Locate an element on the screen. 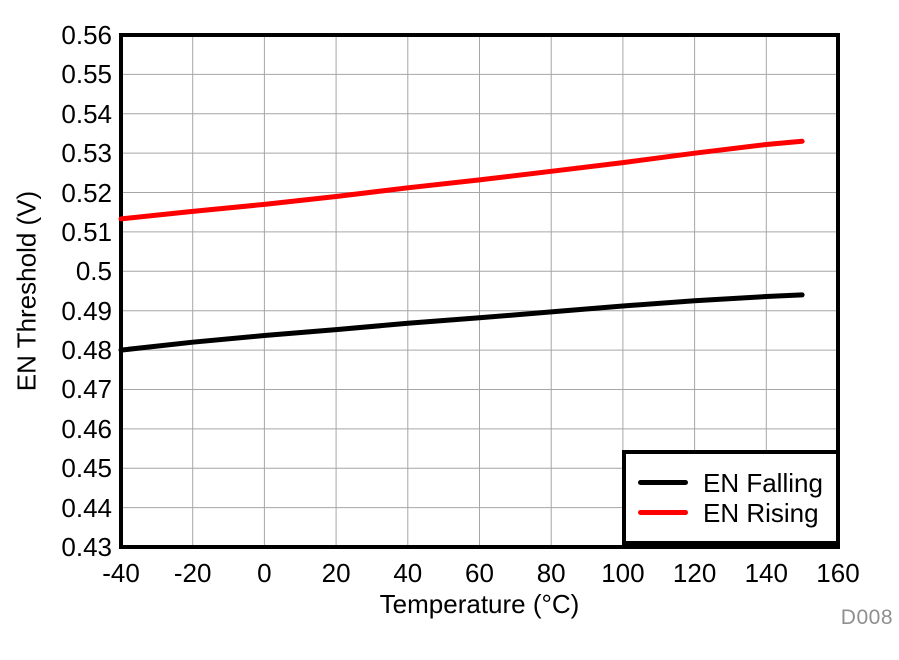 The width and height of the screenshot is (899, 660). y-tick-label: 0.49 is located at coordinates (86, 310).